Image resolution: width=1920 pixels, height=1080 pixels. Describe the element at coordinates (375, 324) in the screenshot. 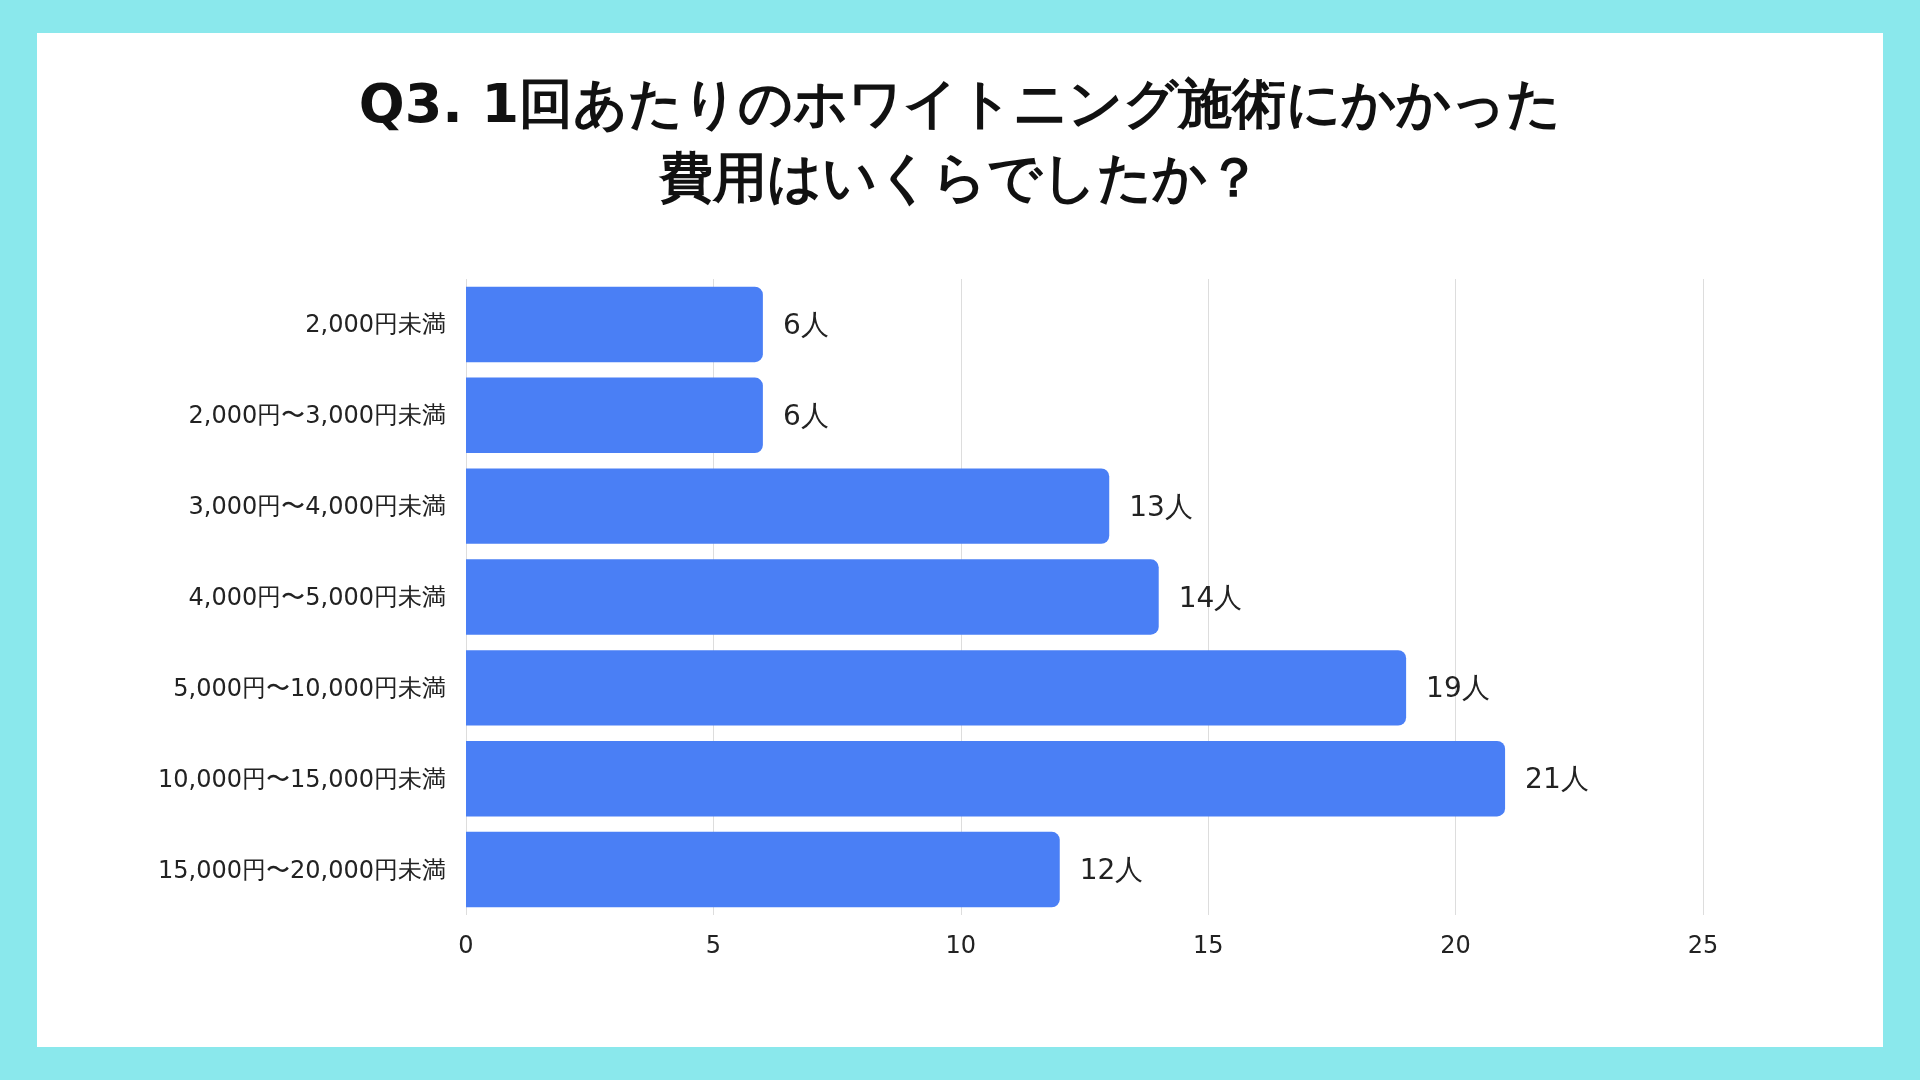

I see `y-tick-label: 2,000円未満` at that location.